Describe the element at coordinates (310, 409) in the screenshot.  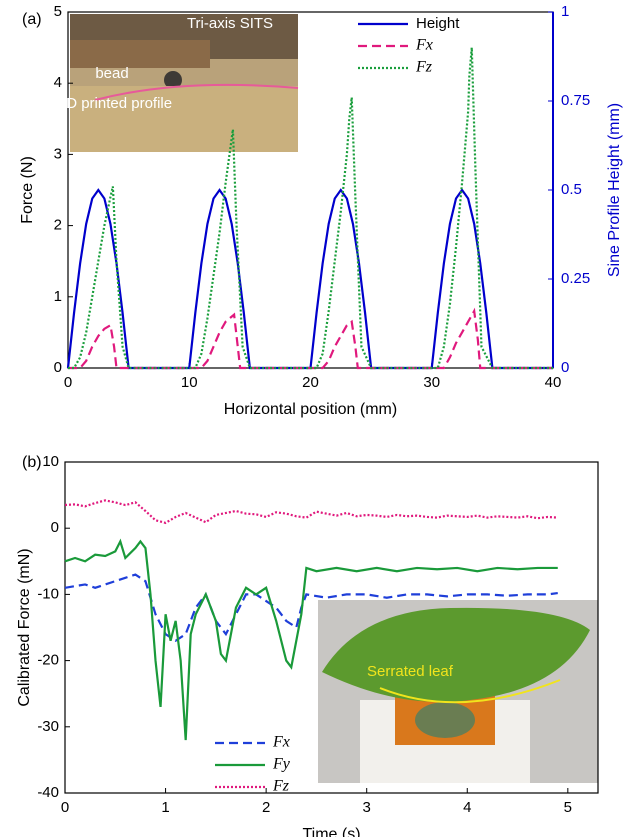
I see `x-axis-label: Horizontal position (mm)` at that location.